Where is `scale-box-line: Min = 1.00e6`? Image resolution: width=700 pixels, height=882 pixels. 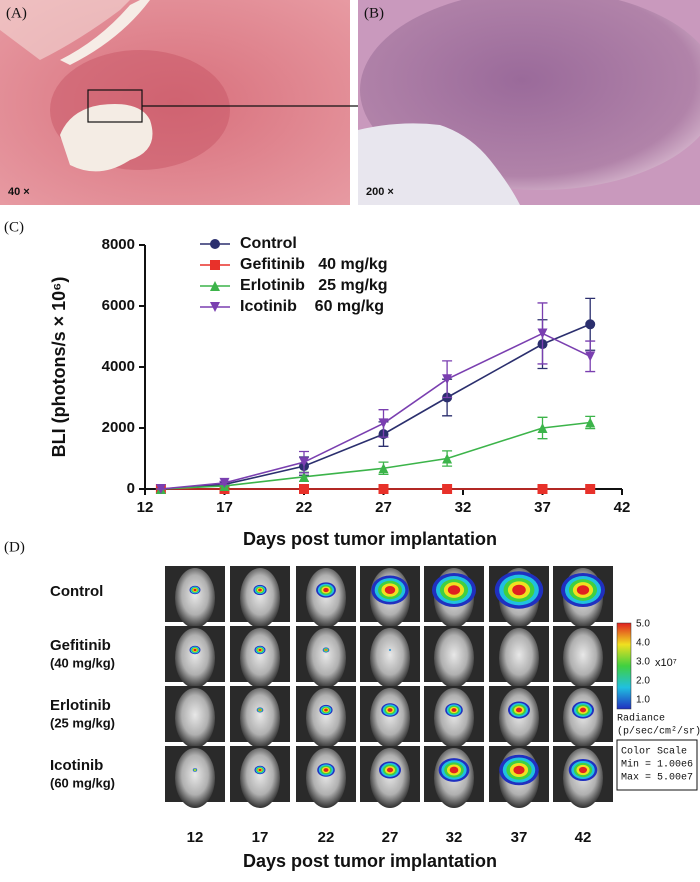
scale-box-line: Min = 1.00e6 is located at coordinates (657, 765).